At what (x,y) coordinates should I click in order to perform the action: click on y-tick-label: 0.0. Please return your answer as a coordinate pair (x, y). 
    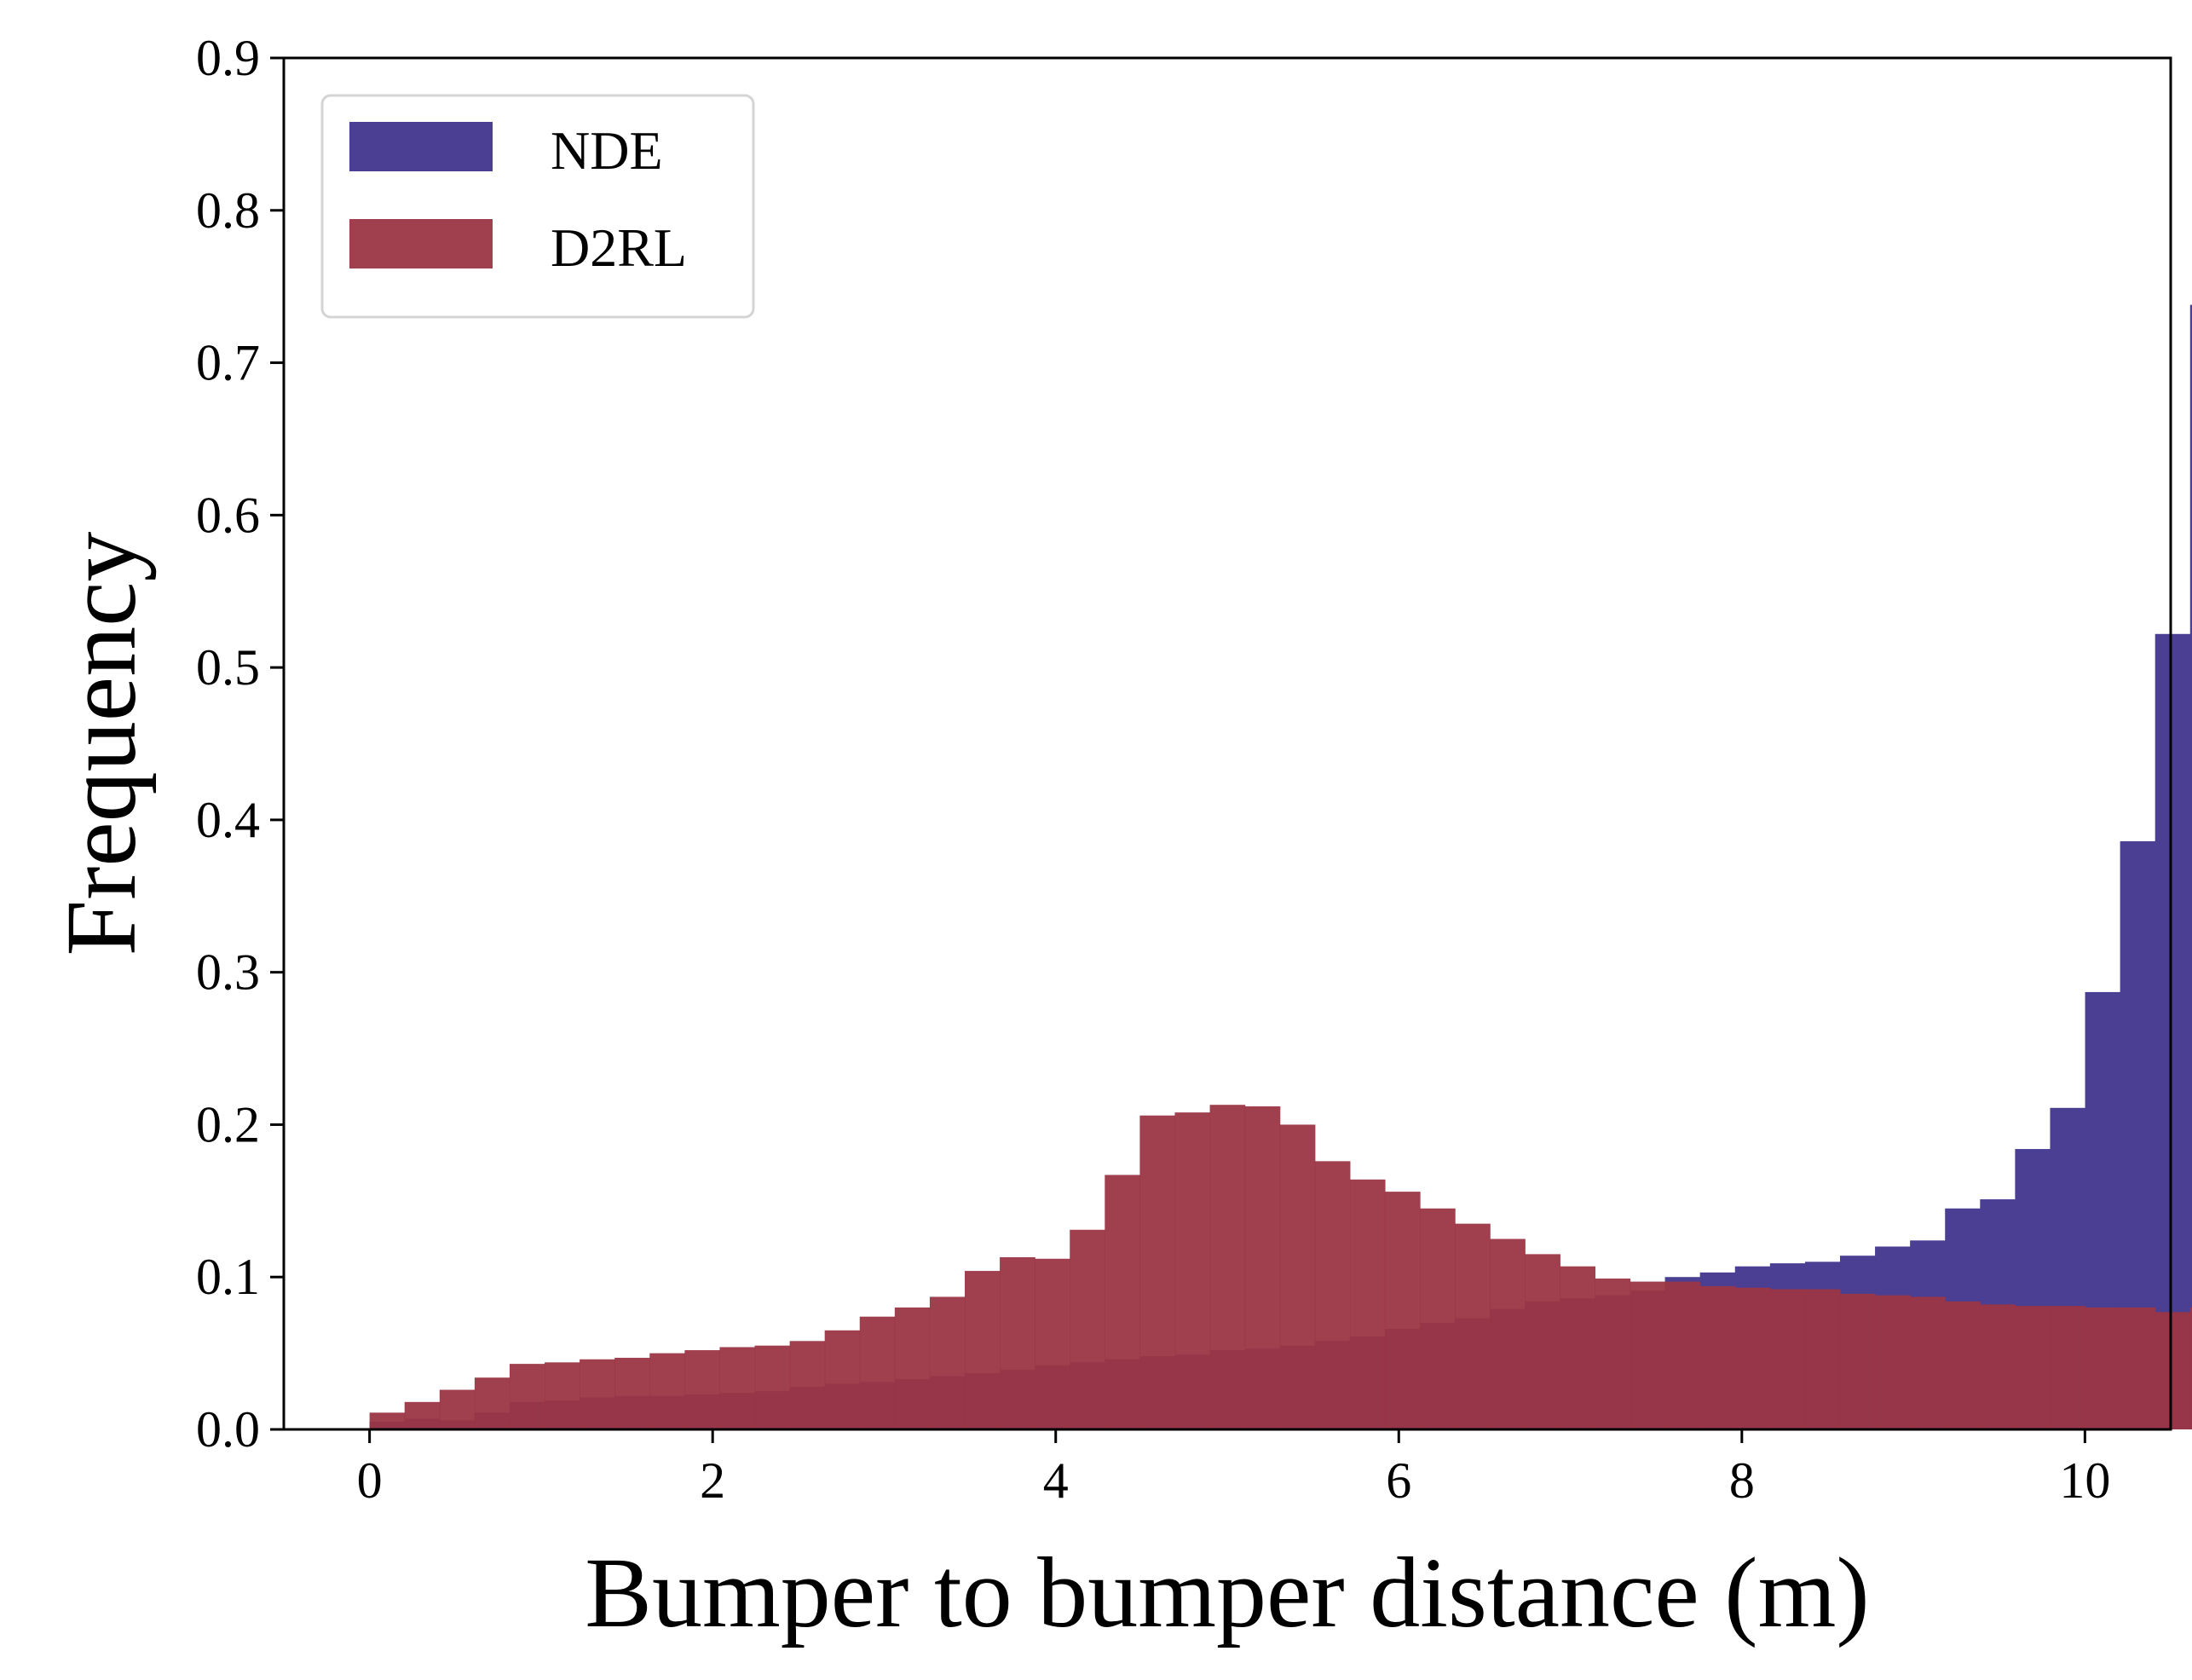
    Looking at the image, I should click on (228, 1429).